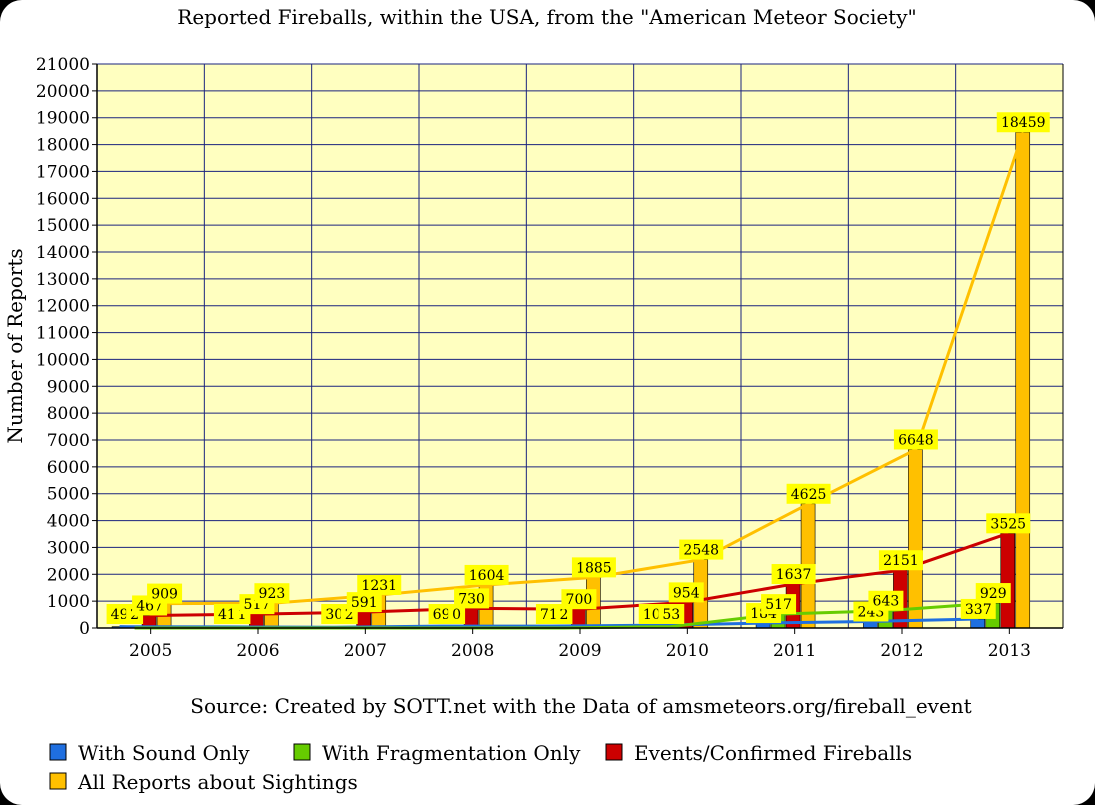 This screenshot has width=1095, height=805. I want to click on legend-label: With Fragmentation Only, so click(451, 753).